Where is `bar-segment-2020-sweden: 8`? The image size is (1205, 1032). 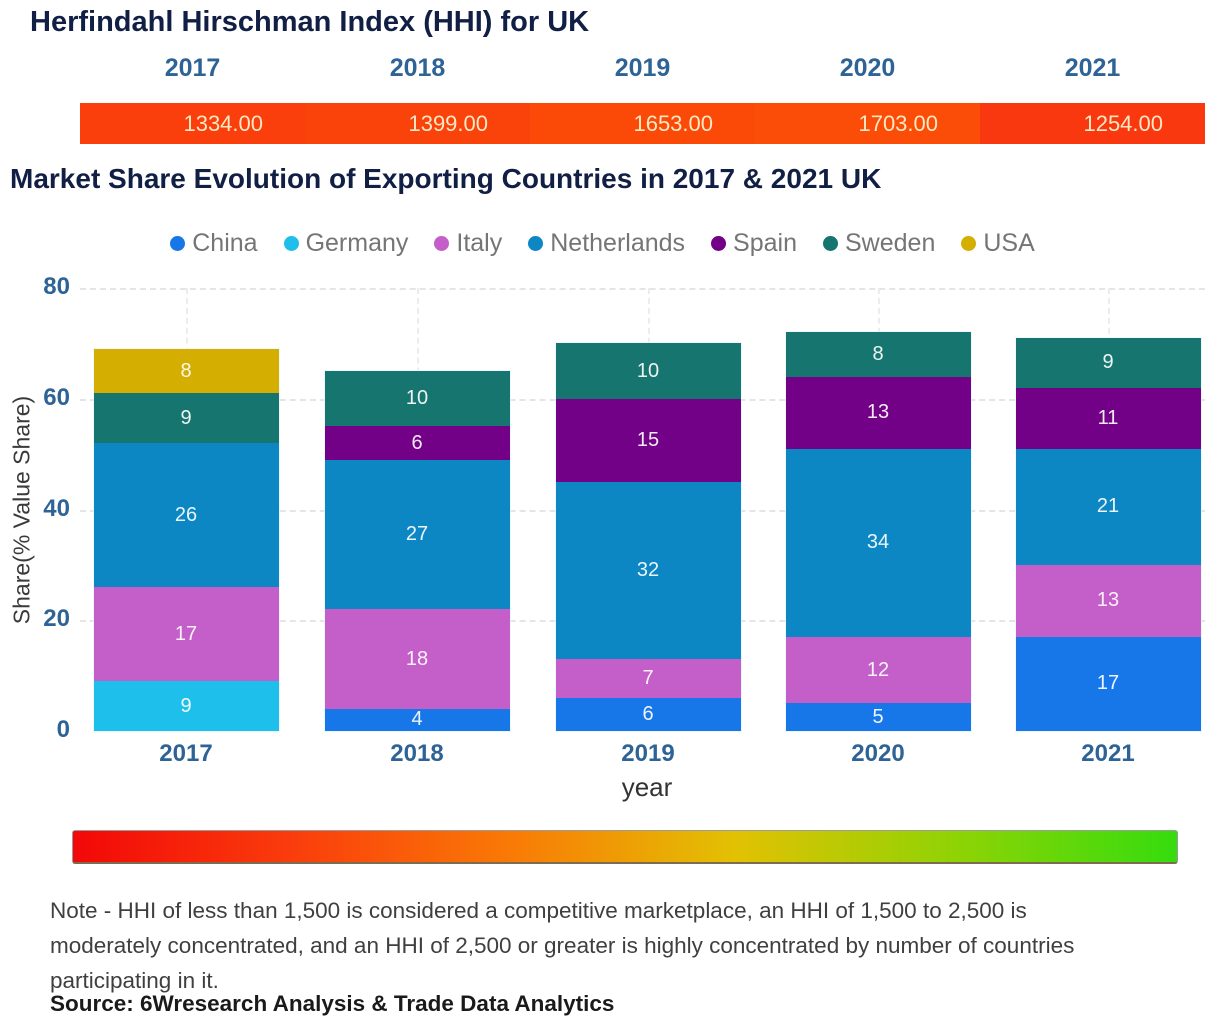
bar-segment-2020-sweden: 8 is located at coordinates (878, 354).